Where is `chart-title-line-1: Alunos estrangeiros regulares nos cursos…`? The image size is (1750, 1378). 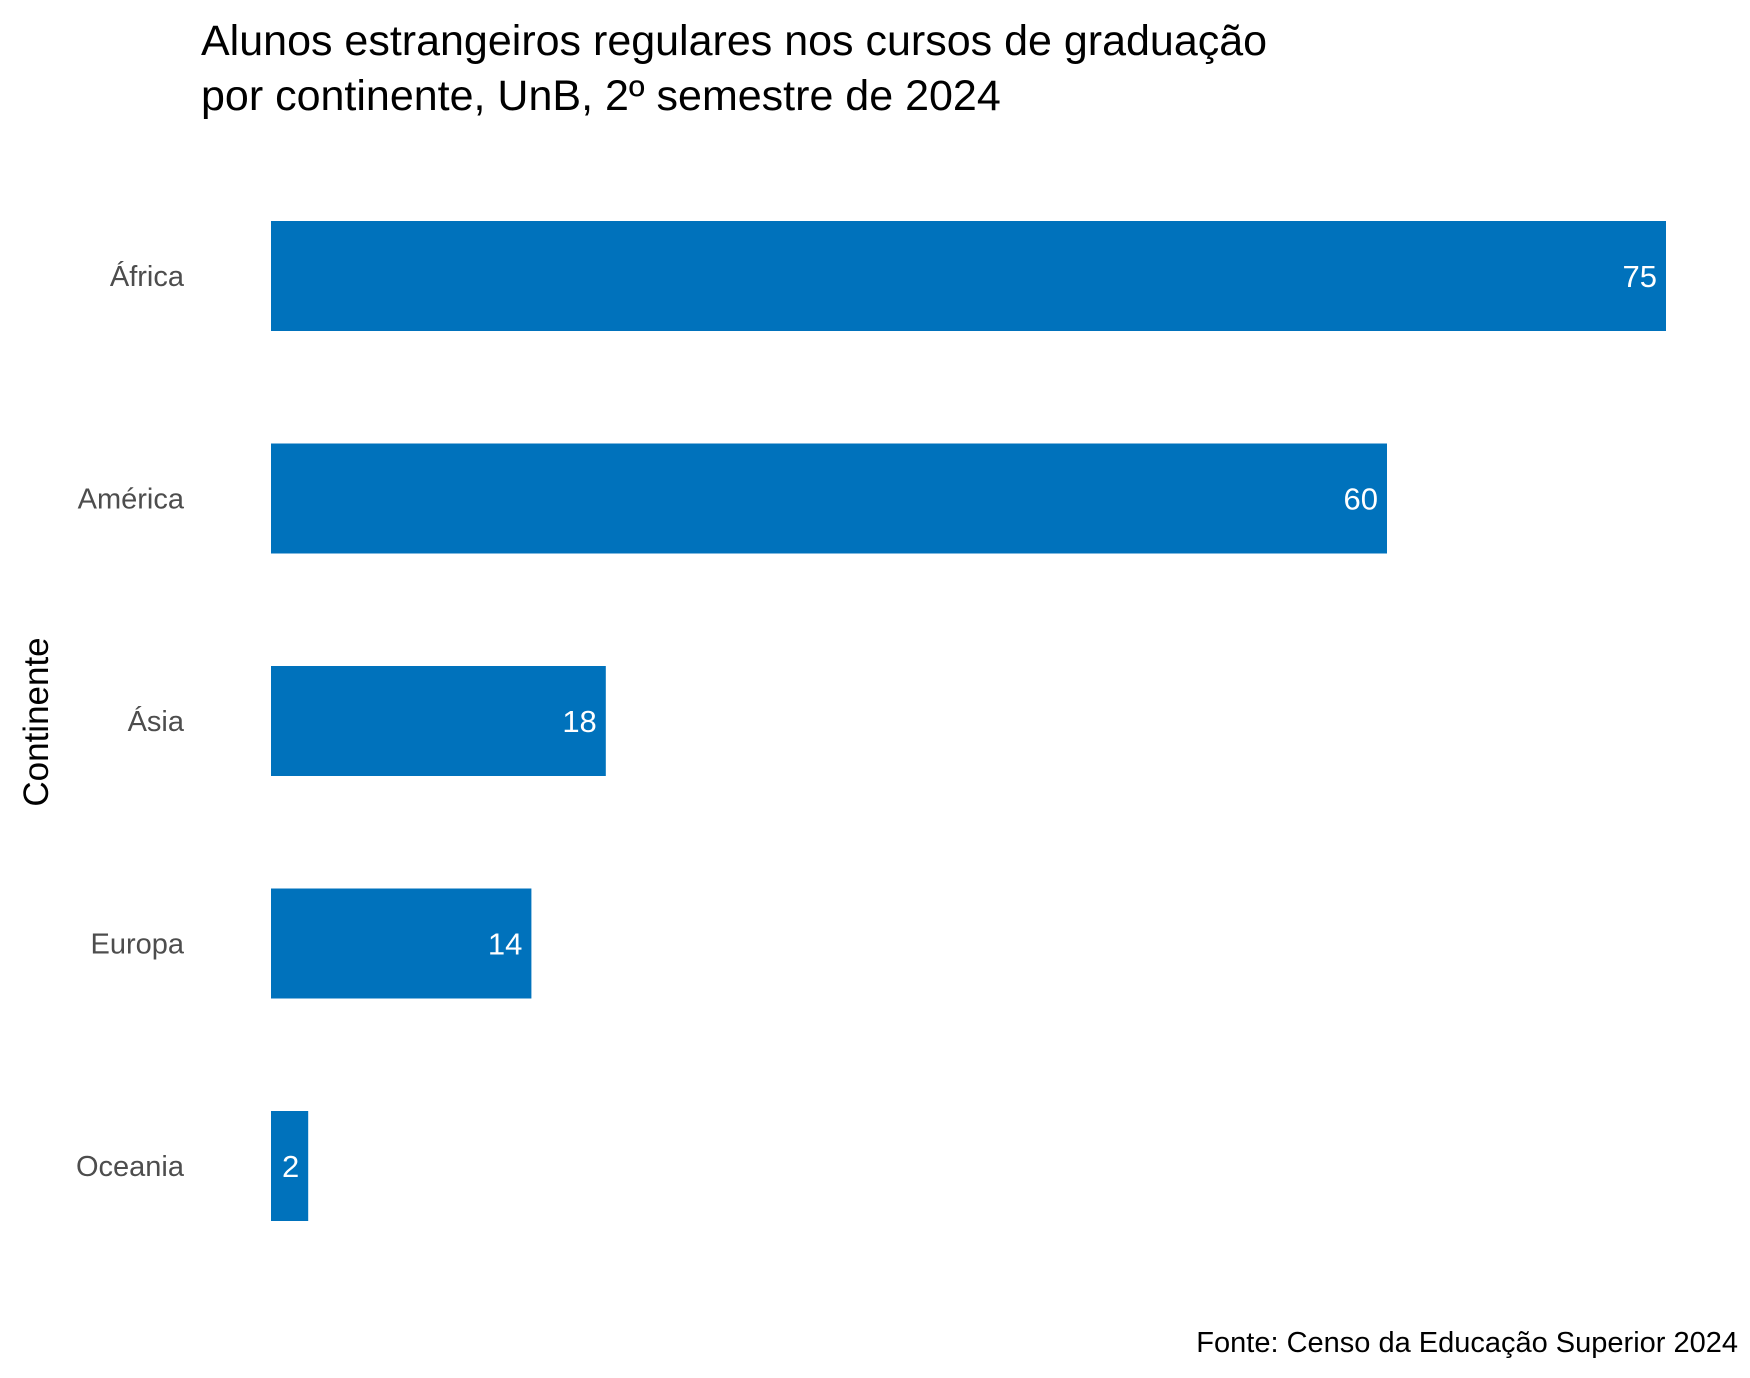
chart-title-line-1: Alunos estrangeiros regulares nos cursos… is located at coordinates (734, 41).